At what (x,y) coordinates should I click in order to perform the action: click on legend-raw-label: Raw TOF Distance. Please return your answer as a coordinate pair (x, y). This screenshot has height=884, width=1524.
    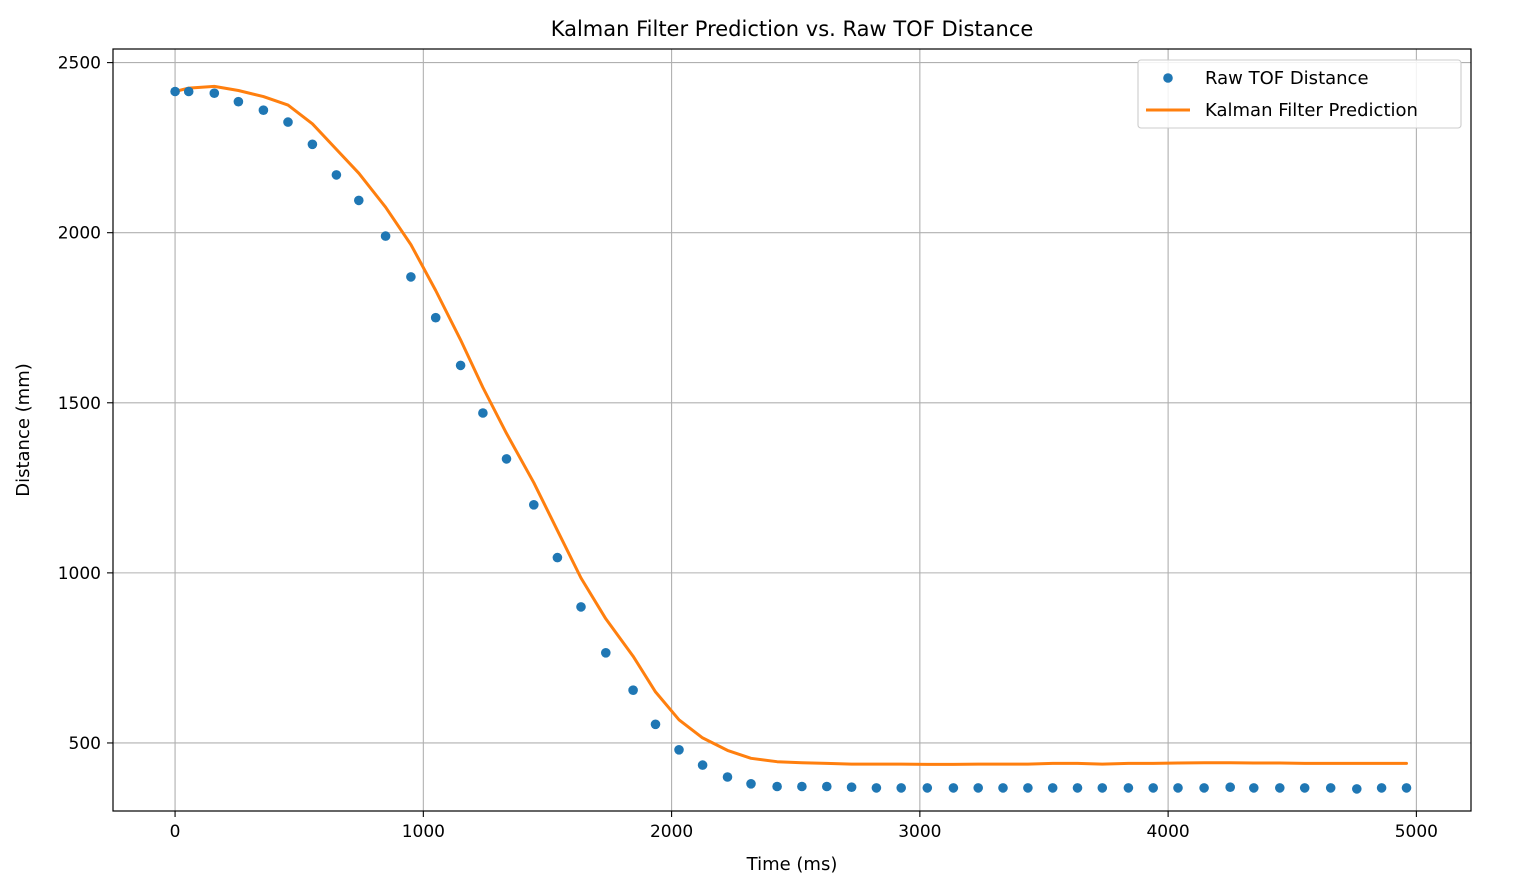
    Looking at the image, I should click on (1287, 78).